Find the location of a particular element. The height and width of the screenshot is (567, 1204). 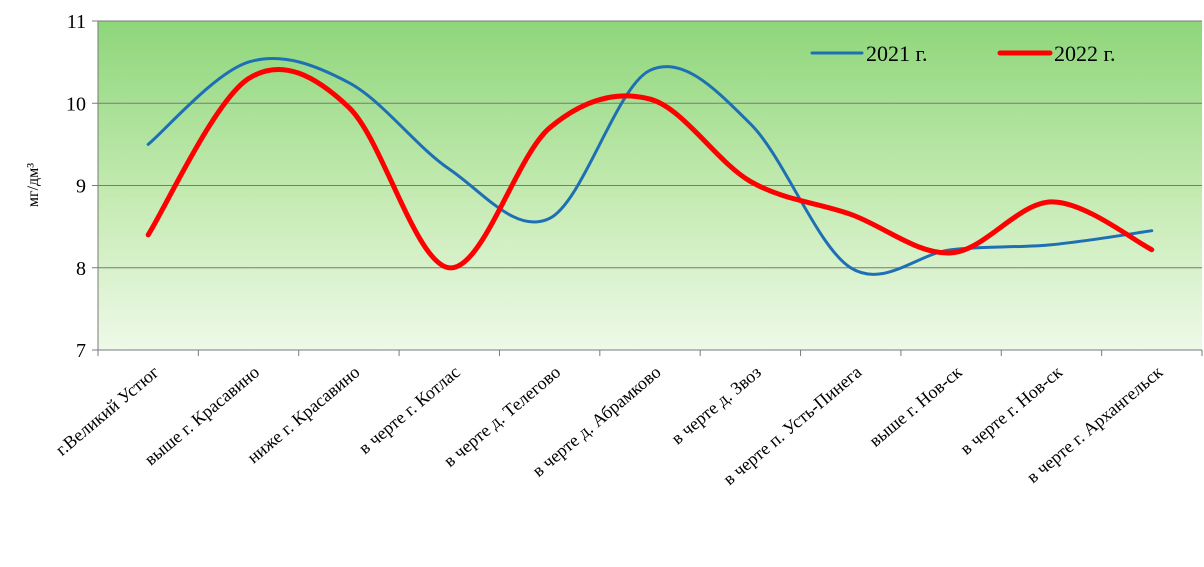

legend: 2021 г. 2022 г. is located at coordinates (963, 53).